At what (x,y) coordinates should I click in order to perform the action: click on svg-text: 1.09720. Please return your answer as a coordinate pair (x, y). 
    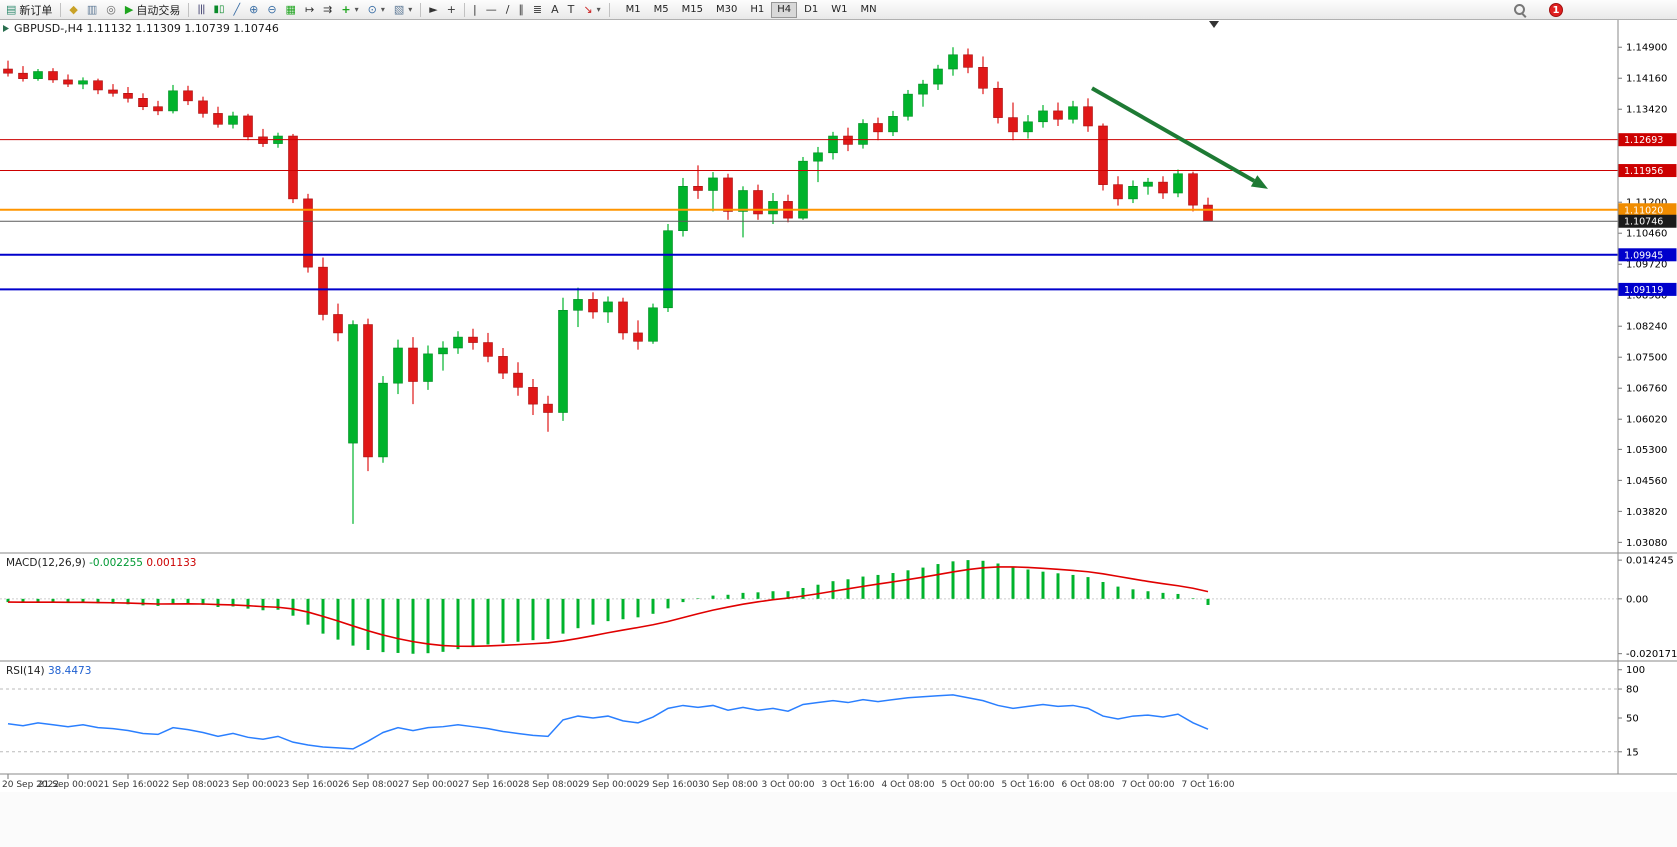
    Looking at the image, I should click on (1646, 265).